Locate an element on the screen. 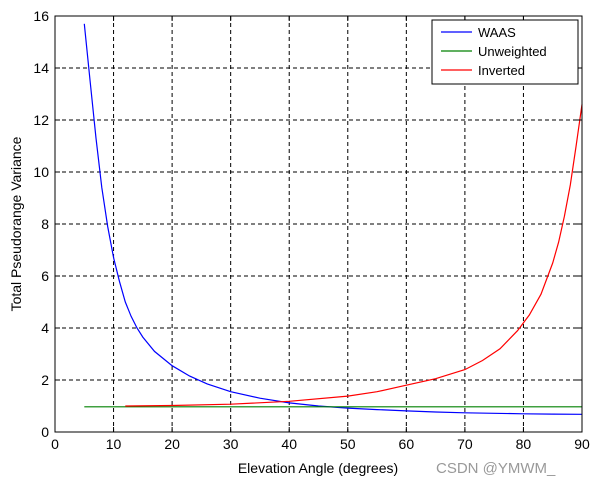 This screenshot has height=486, width=597. y-tick-label: 10 is located at coordinates (41, 172).